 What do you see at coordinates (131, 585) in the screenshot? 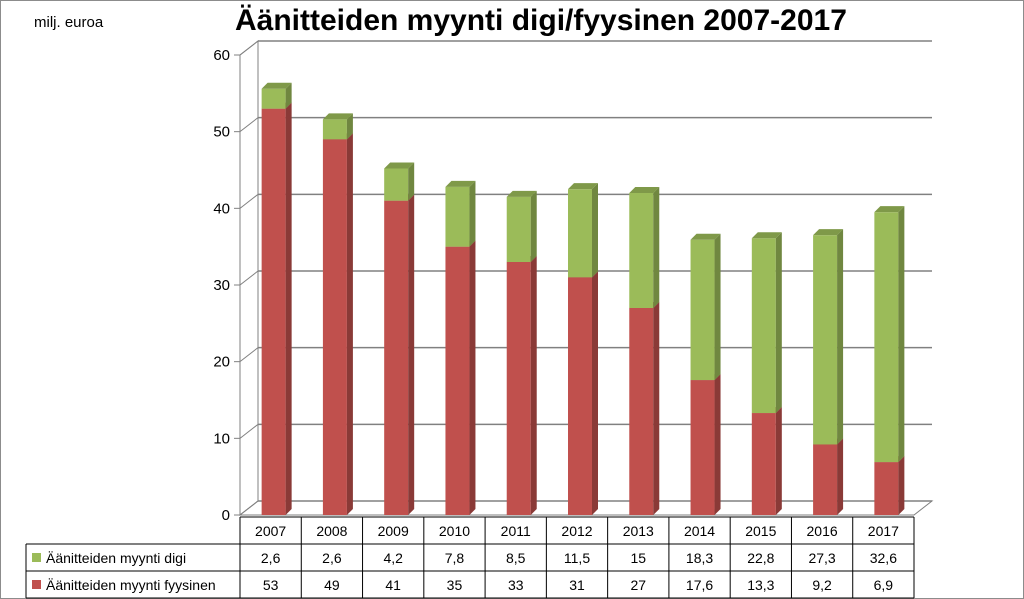
I see `legend-label: Äänitteiden myynti fyysinen` at bounding box center [131, 585].